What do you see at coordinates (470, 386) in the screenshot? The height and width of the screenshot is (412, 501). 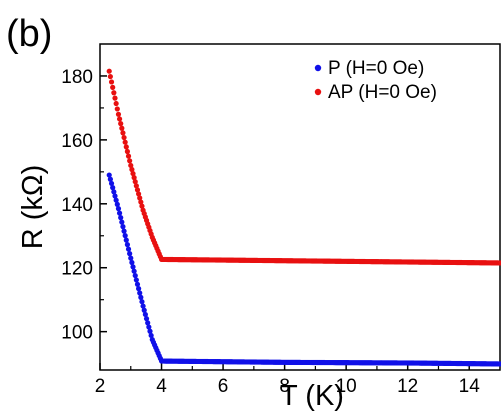 I see `x-tick-label: 14` at bounding box center [470, 386].